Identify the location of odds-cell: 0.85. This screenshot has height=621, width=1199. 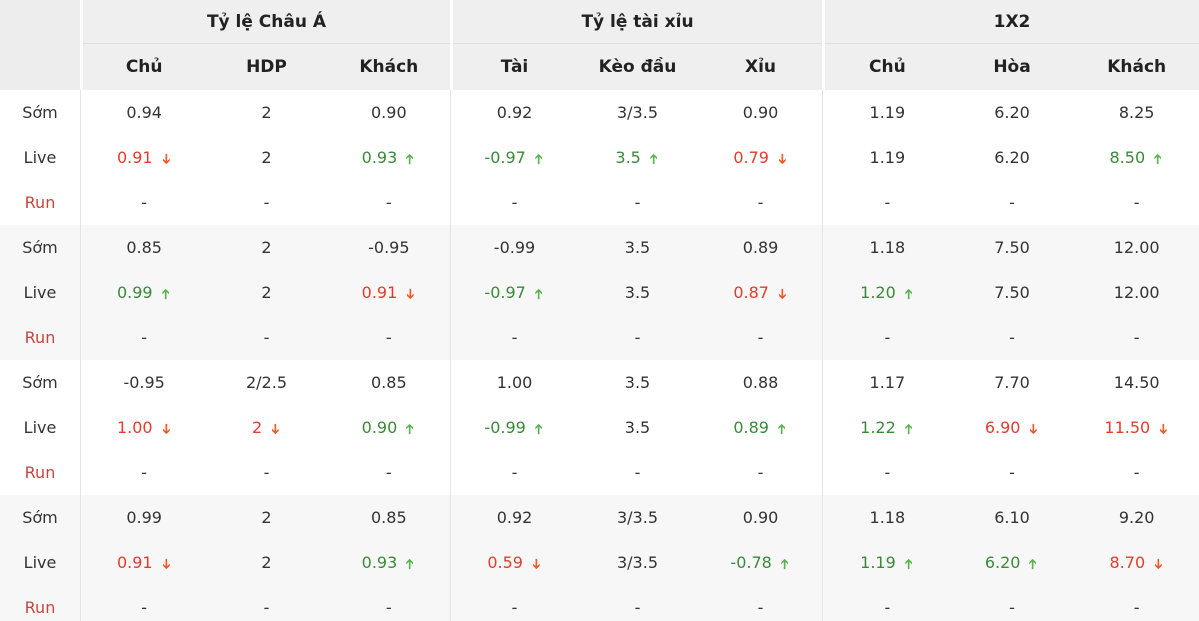
(144, 247).